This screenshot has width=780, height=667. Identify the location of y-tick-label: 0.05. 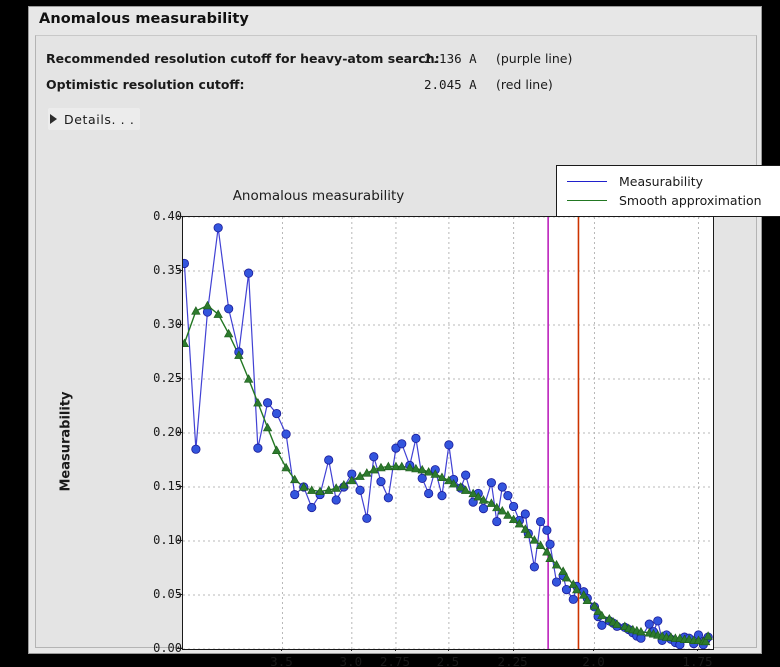
(167, 594).